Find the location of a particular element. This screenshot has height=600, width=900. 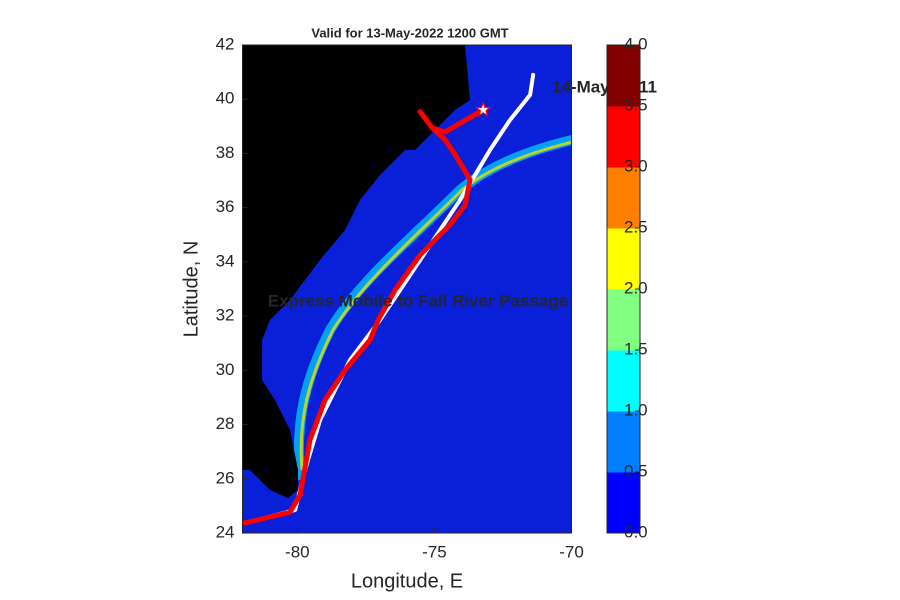

x-tick-label: -75 is located at coordinates (434, 551).